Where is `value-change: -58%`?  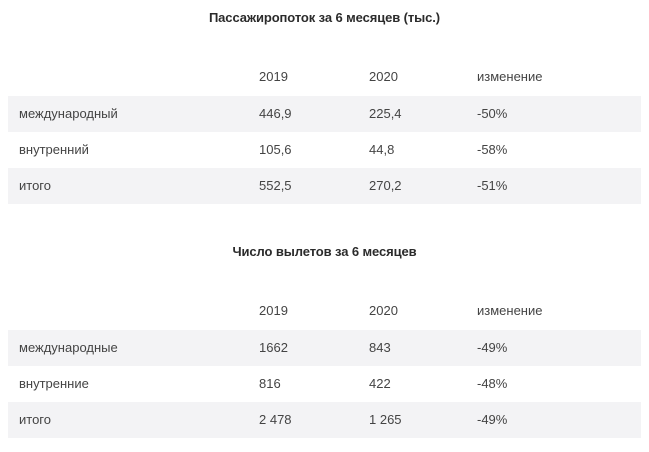
value-change: -58% is located at coordinates (492, 149).